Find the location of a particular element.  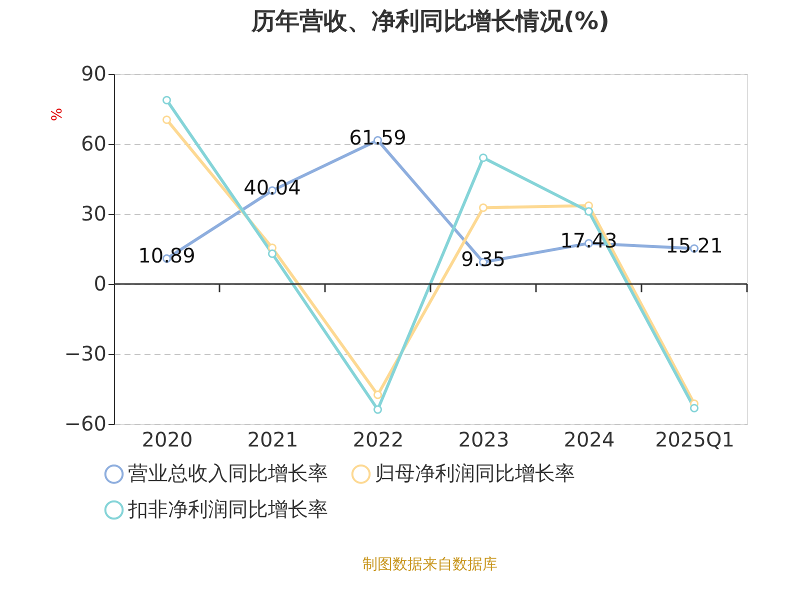

y-tick-label: 0 is located at coordinates (100, 284).